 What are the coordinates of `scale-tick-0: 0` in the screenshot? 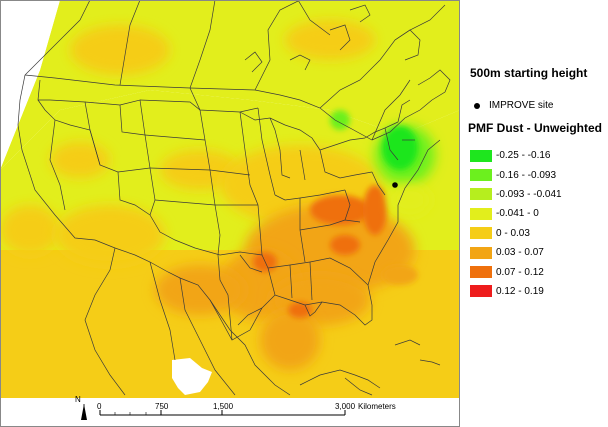 It's located at (99, 406).